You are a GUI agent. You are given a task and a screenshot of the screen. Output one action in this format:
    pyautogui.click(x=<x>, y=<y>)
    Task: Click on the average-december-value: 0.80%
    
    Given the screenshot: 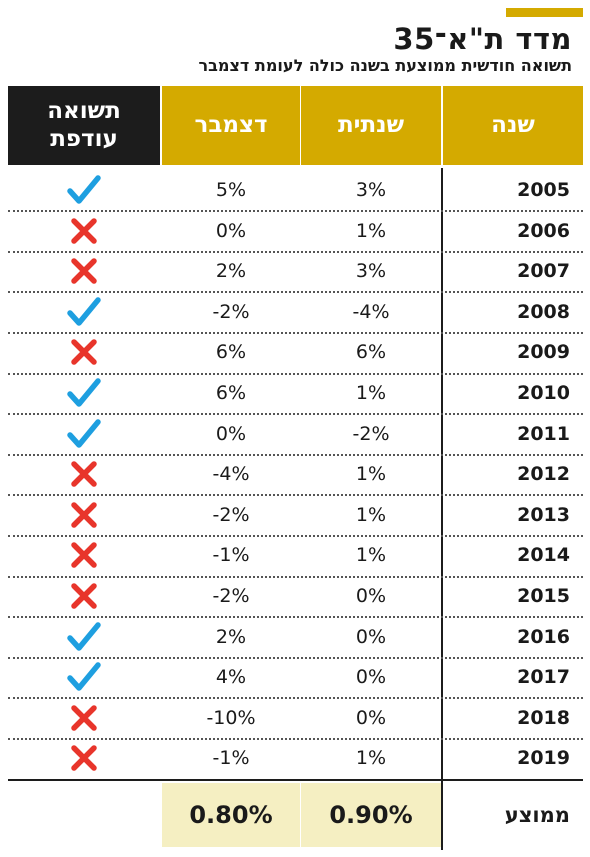 What is the action you would take?
    pyautogui.click(x=231, y=815)
    